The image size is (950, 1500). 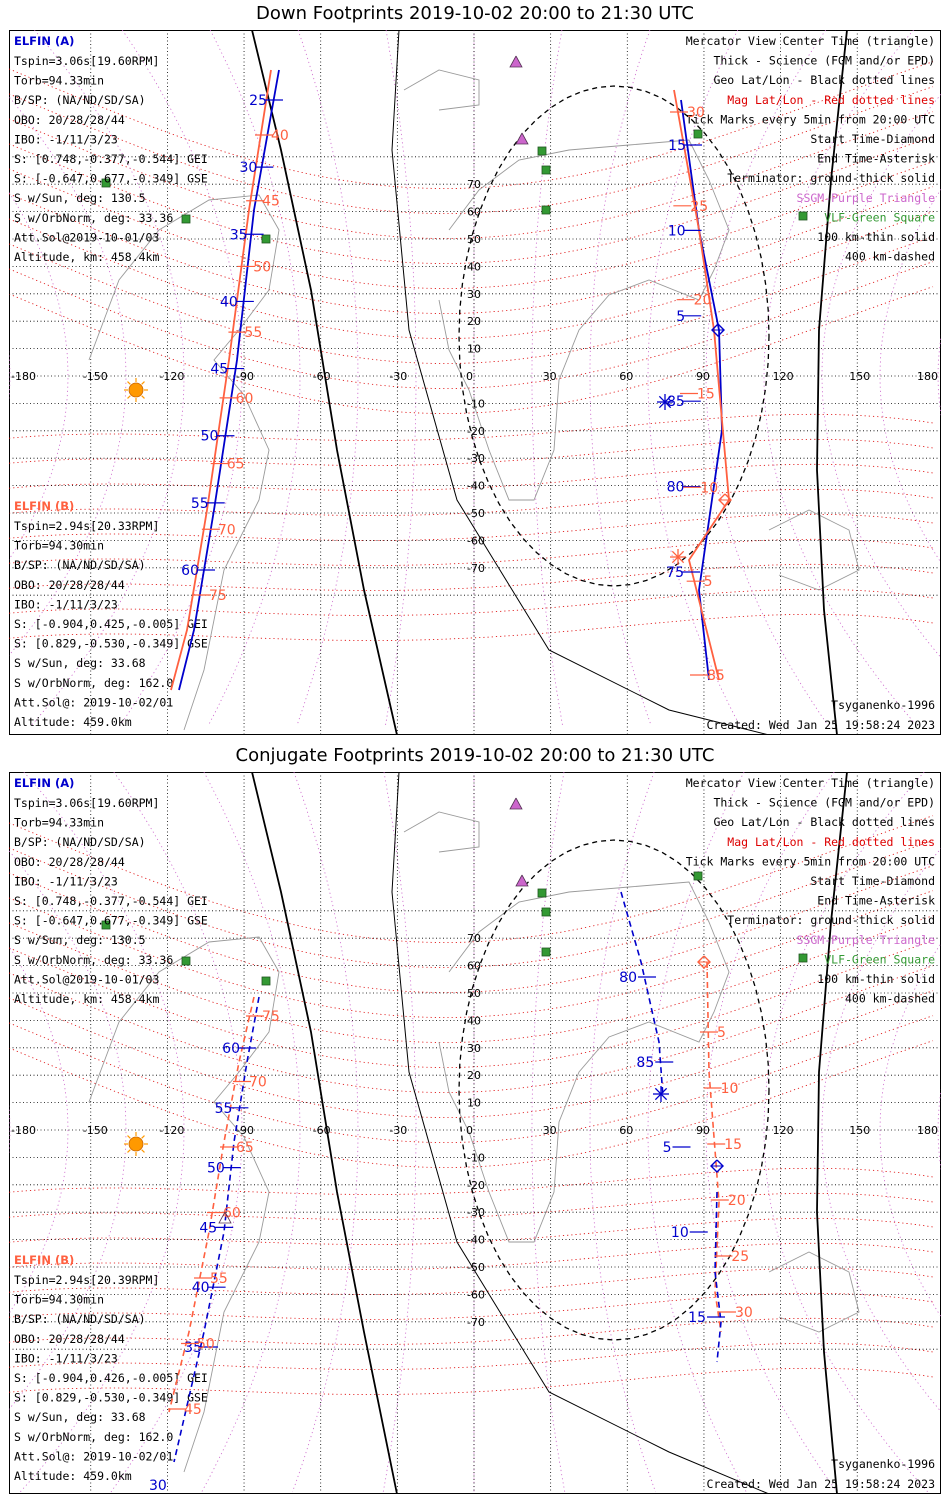 What do you see at coordinates (699, 207) in the screenshot?
I see `elfin-b-track-tick-label: 25` at bounding box center [699, 207].